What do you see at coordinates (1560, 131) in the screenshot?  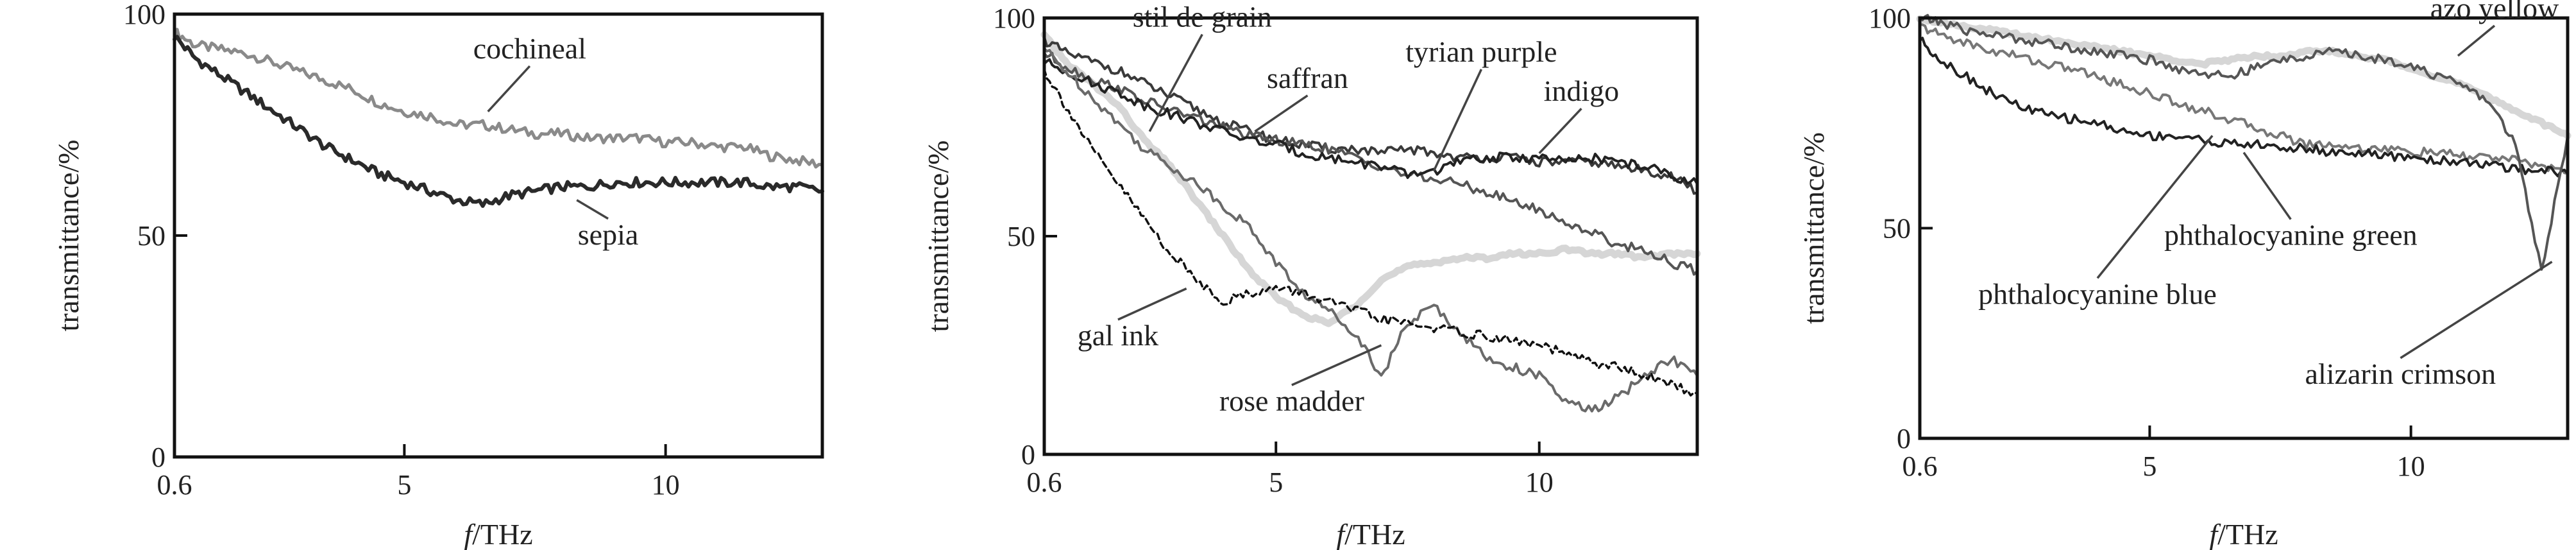 I see `annotation-leader-indigo` at bounding box center [1560, 131].